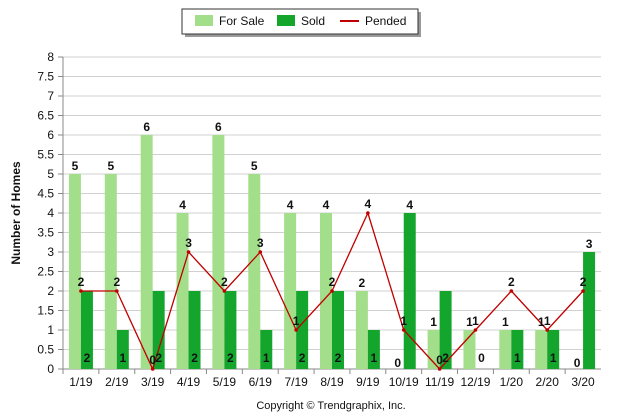 The height and width of the screenshot is (419, 623). Describe the element at coordinates (242, 21) in the screenshot. I see `legend-label-for-sale: For Sale` at that location.